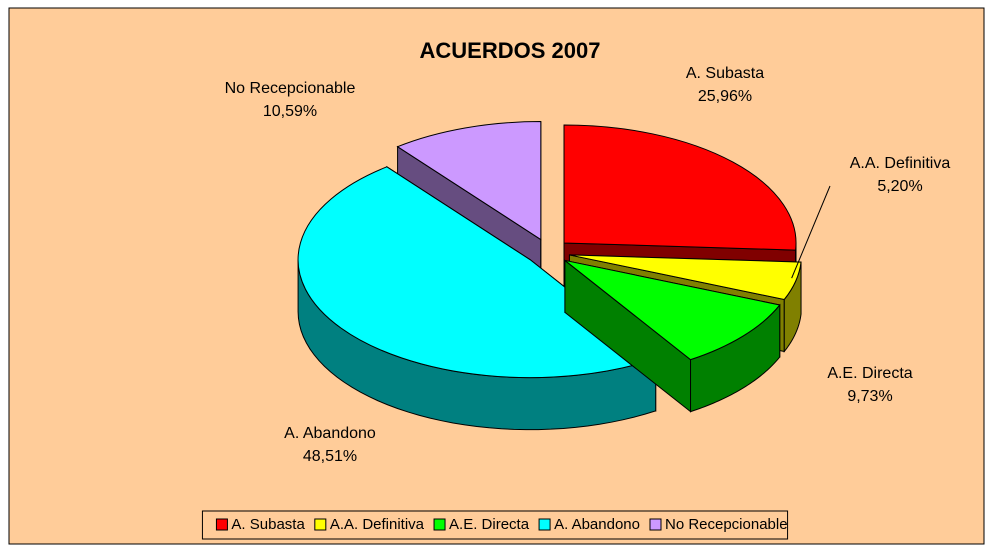 This screenshot has height=556, width=993. Describe the element at coordinates (377, 524) in the screenshot. I see `legend-label: A.A. Definitiva` at that location.